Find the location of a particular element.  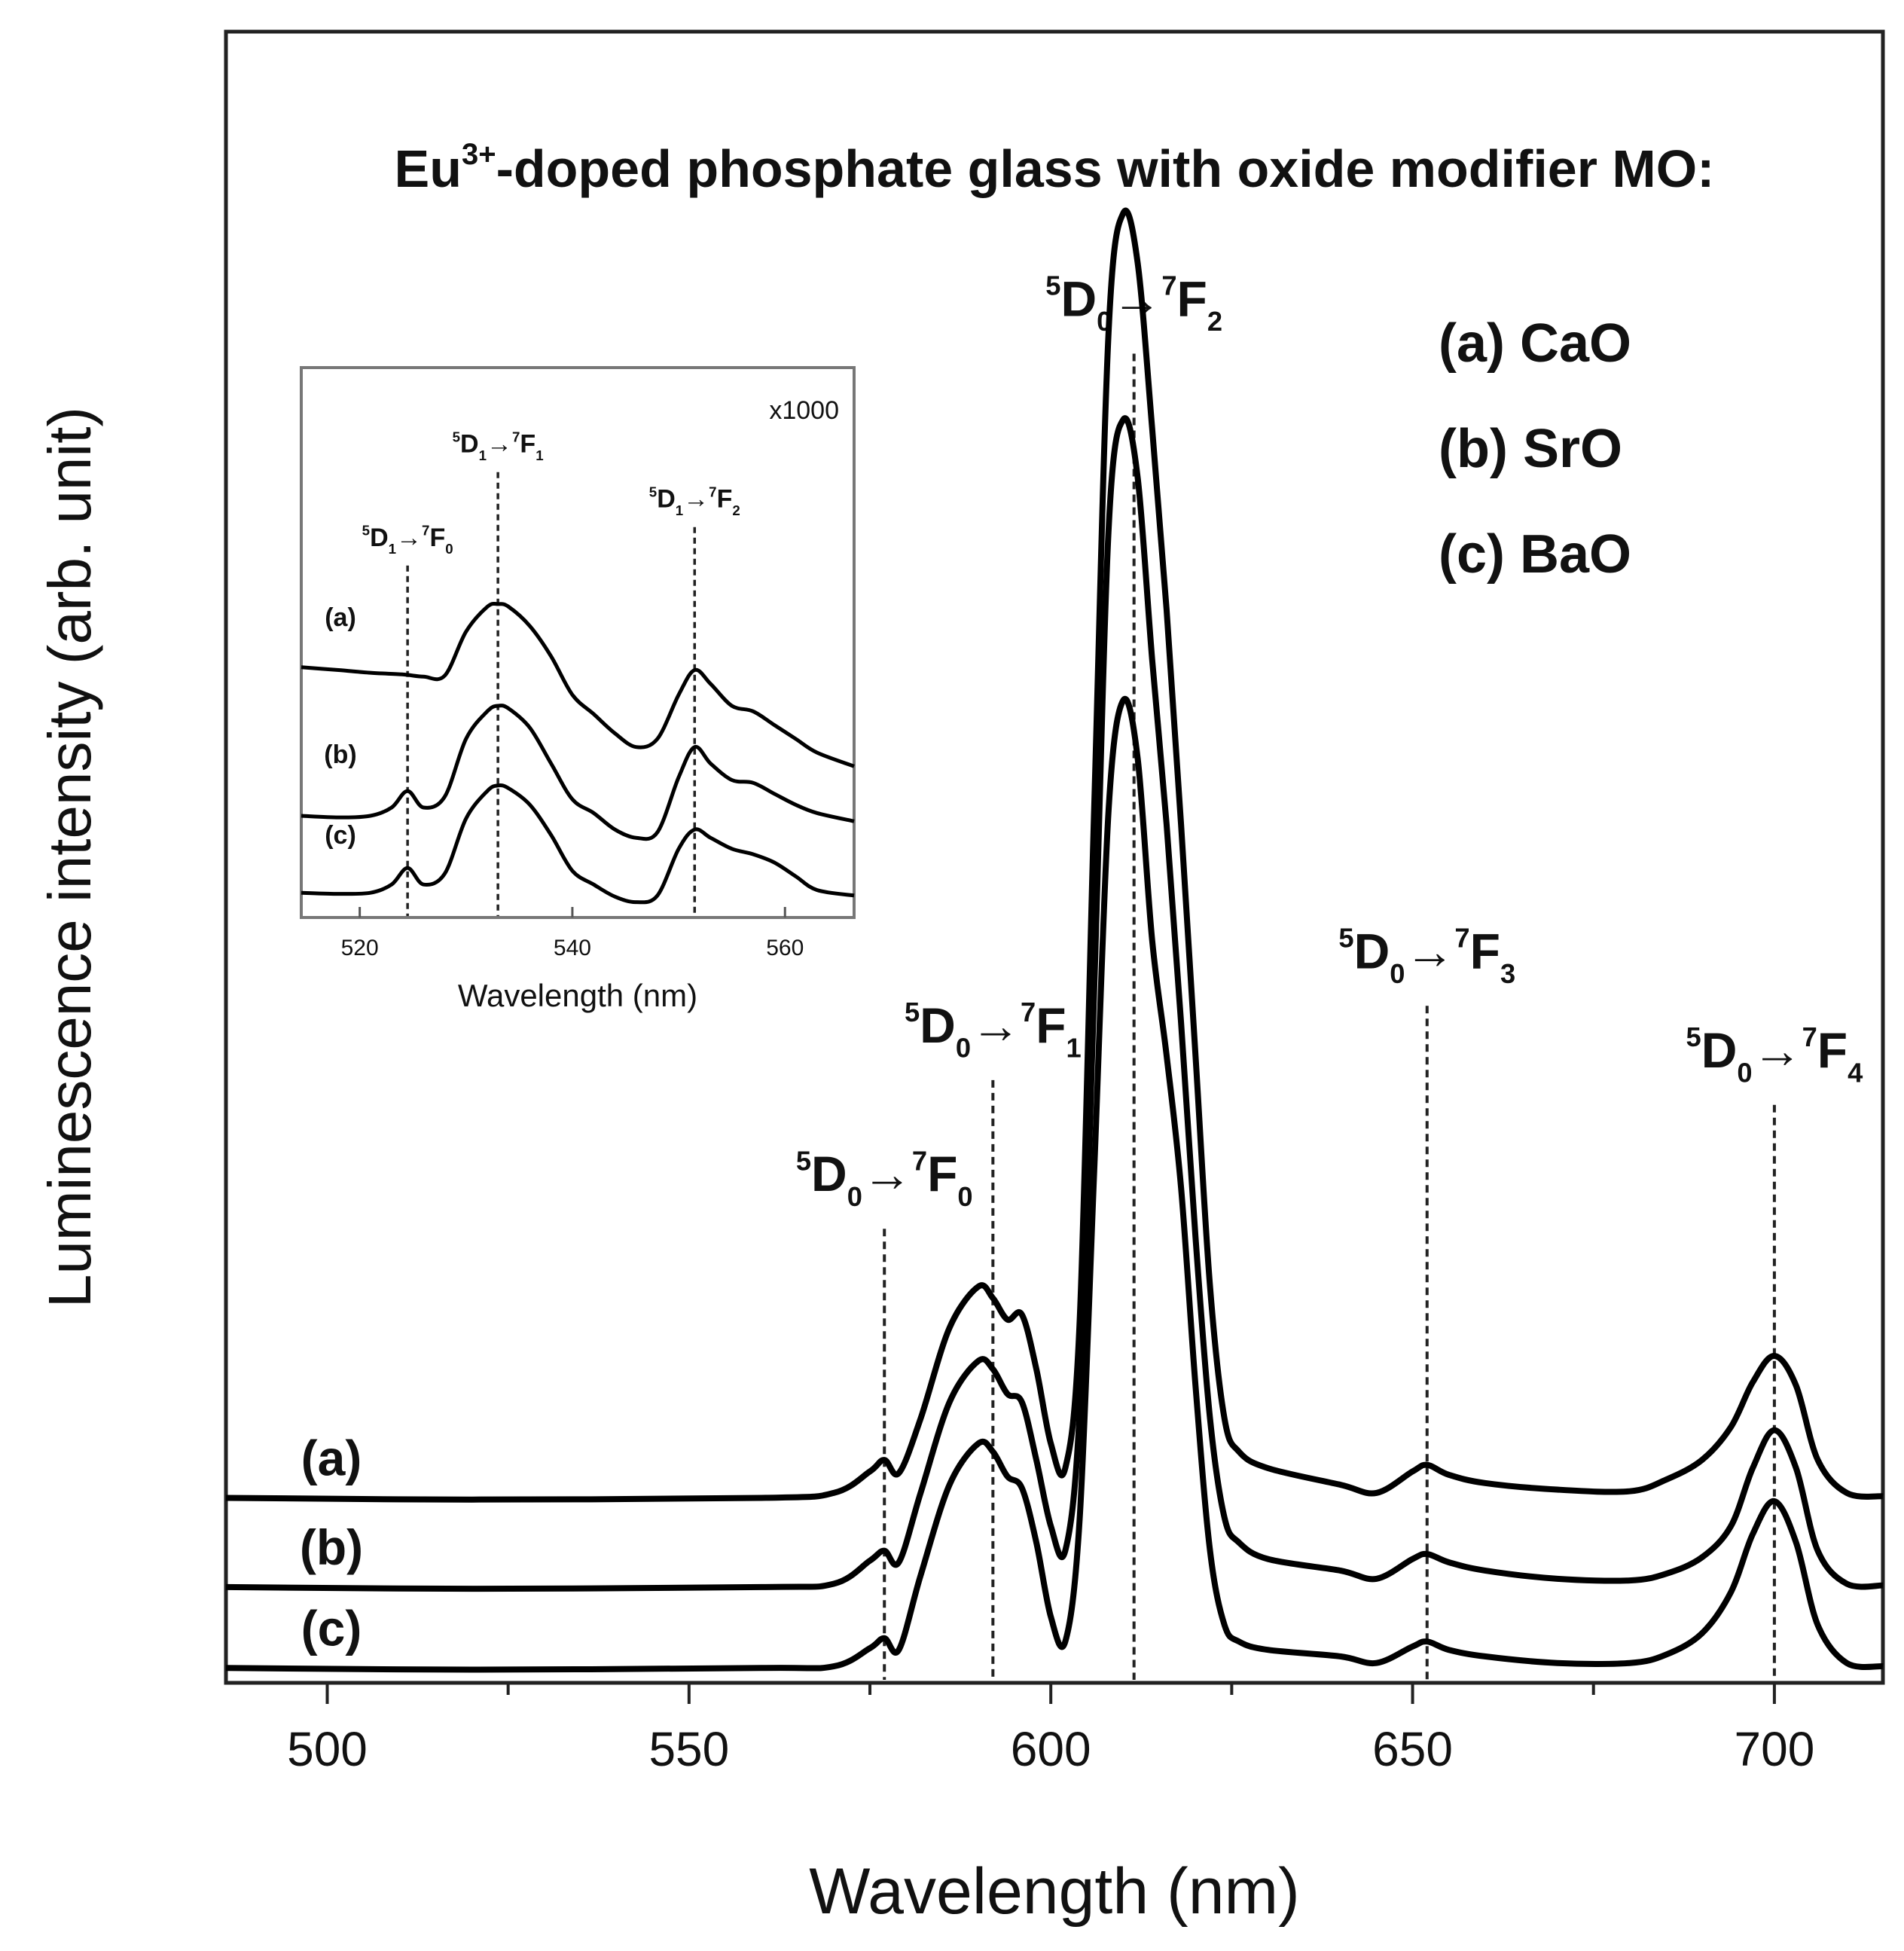

inset-x-tick-label: 540 is located at coordinates (572, 948).